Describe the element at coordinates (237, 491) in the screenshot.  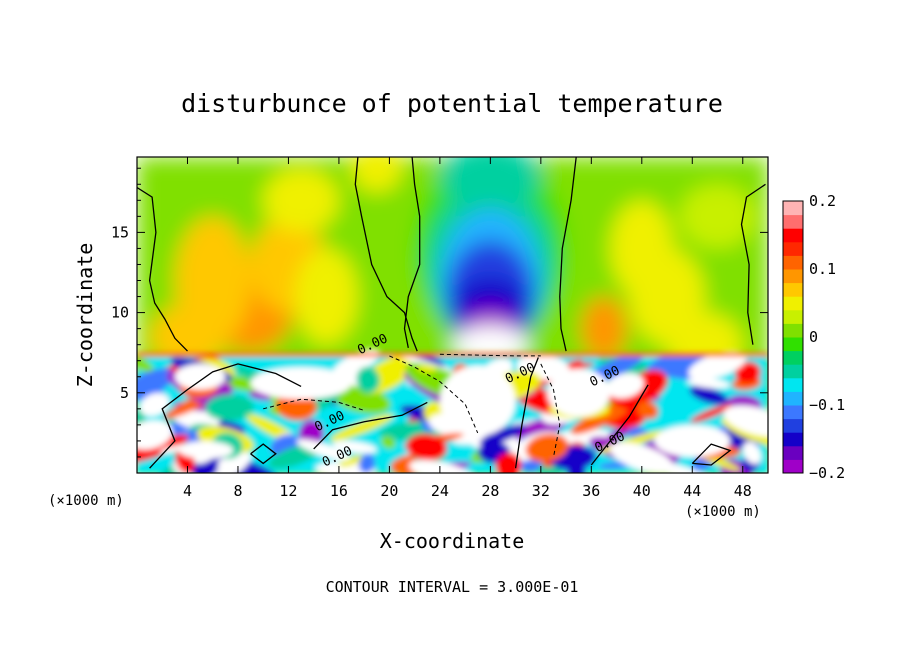
I see `x-tick-label: 8` at that location.